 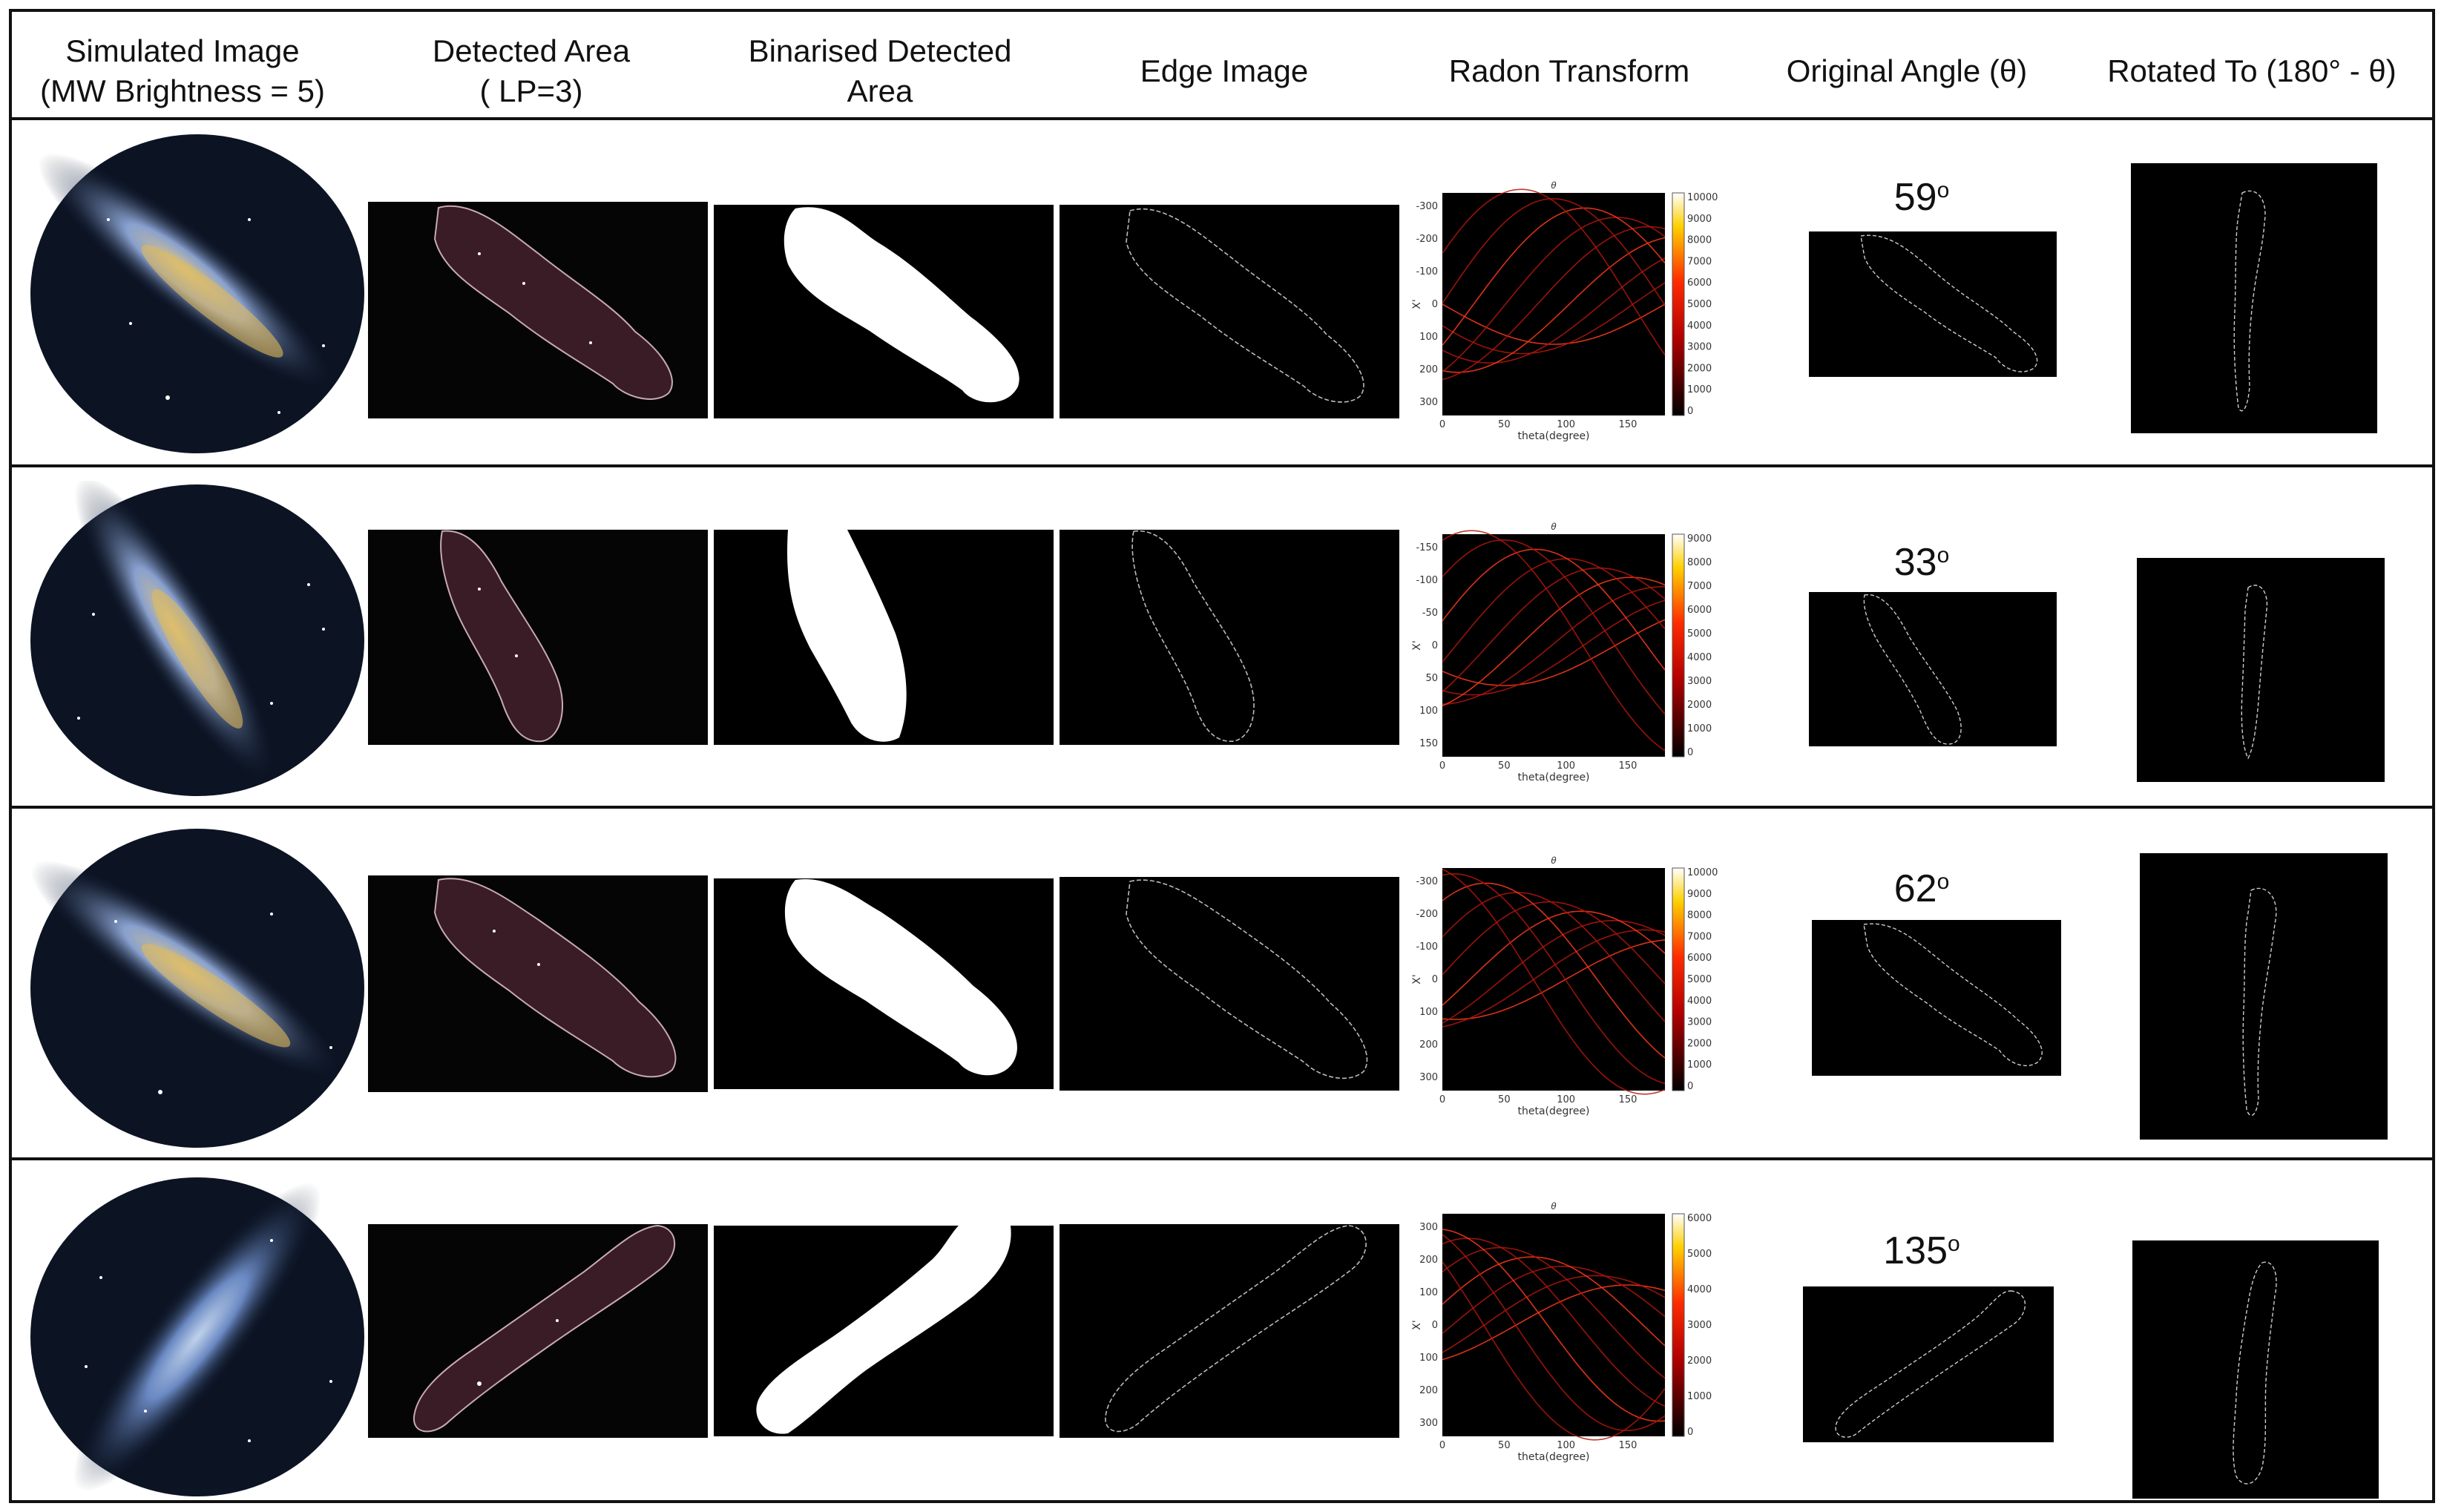 What do you see at coordinates (1431, 678) in the screenshot?
I see `radon-ytick: 50` at bounding box center [1431, 678].